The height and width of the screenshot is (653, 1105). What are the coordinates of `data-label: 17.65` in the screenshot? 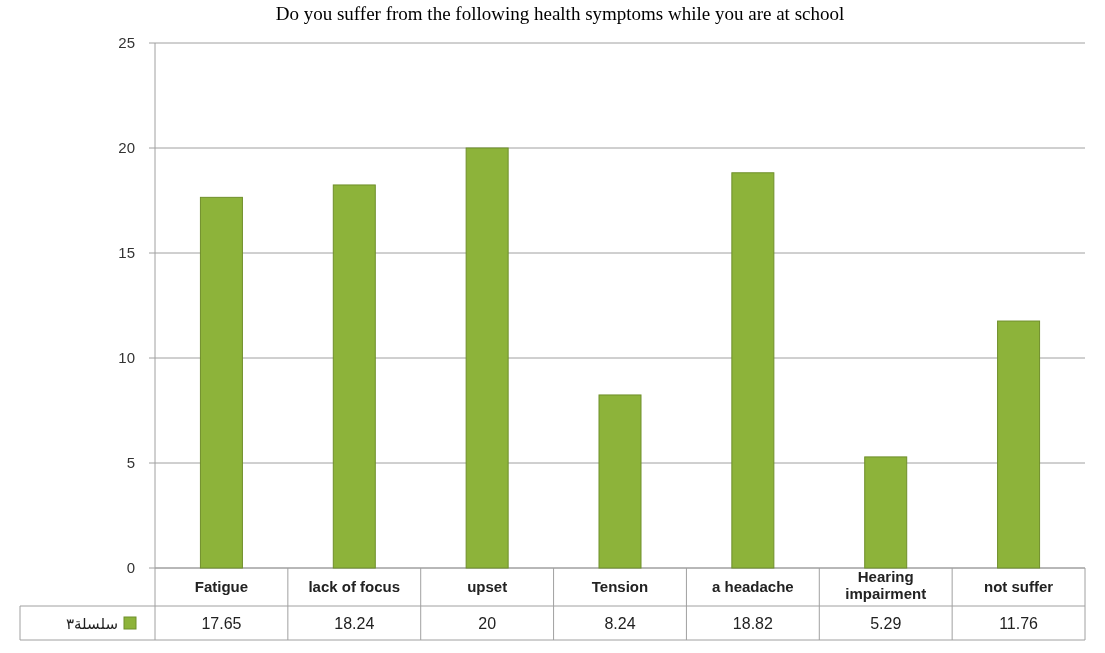 It's located at (221, 623).